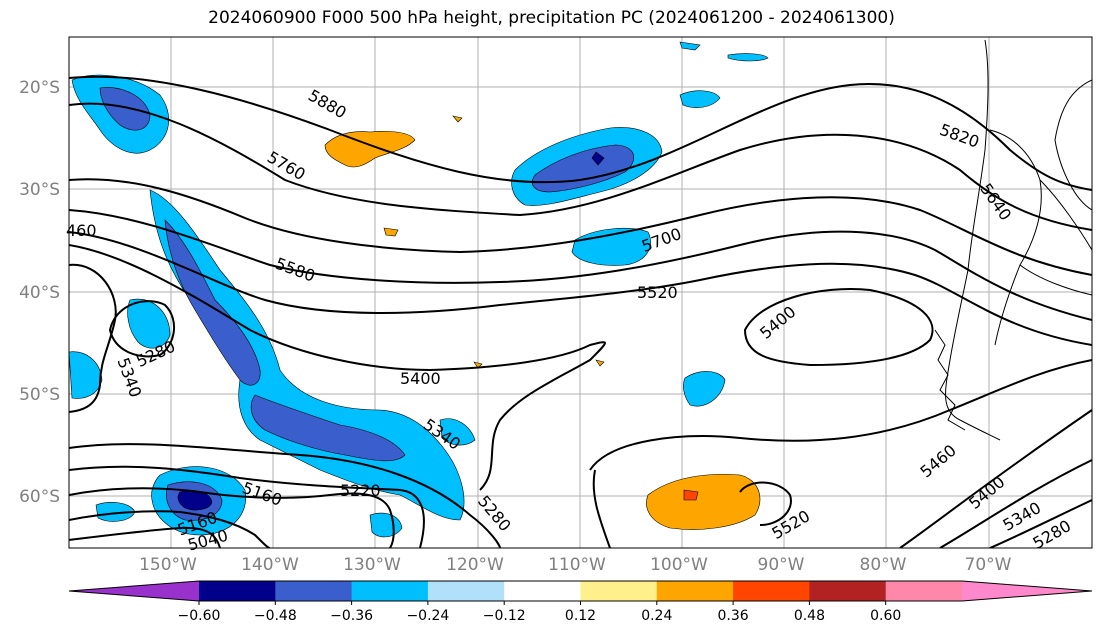 The height and width of the screenshot is (641, 1103). What do you see at coordinates (679, 565) in the screenshot?
I see `lon-label: 100°W` at bounding box center [679, 565].